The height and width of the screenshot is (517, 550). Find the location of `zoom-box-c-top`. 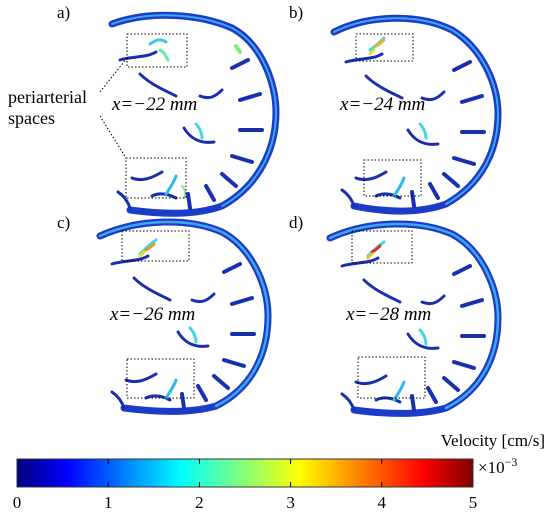

zoom-box-c-top is located at coordinates (155, 246).